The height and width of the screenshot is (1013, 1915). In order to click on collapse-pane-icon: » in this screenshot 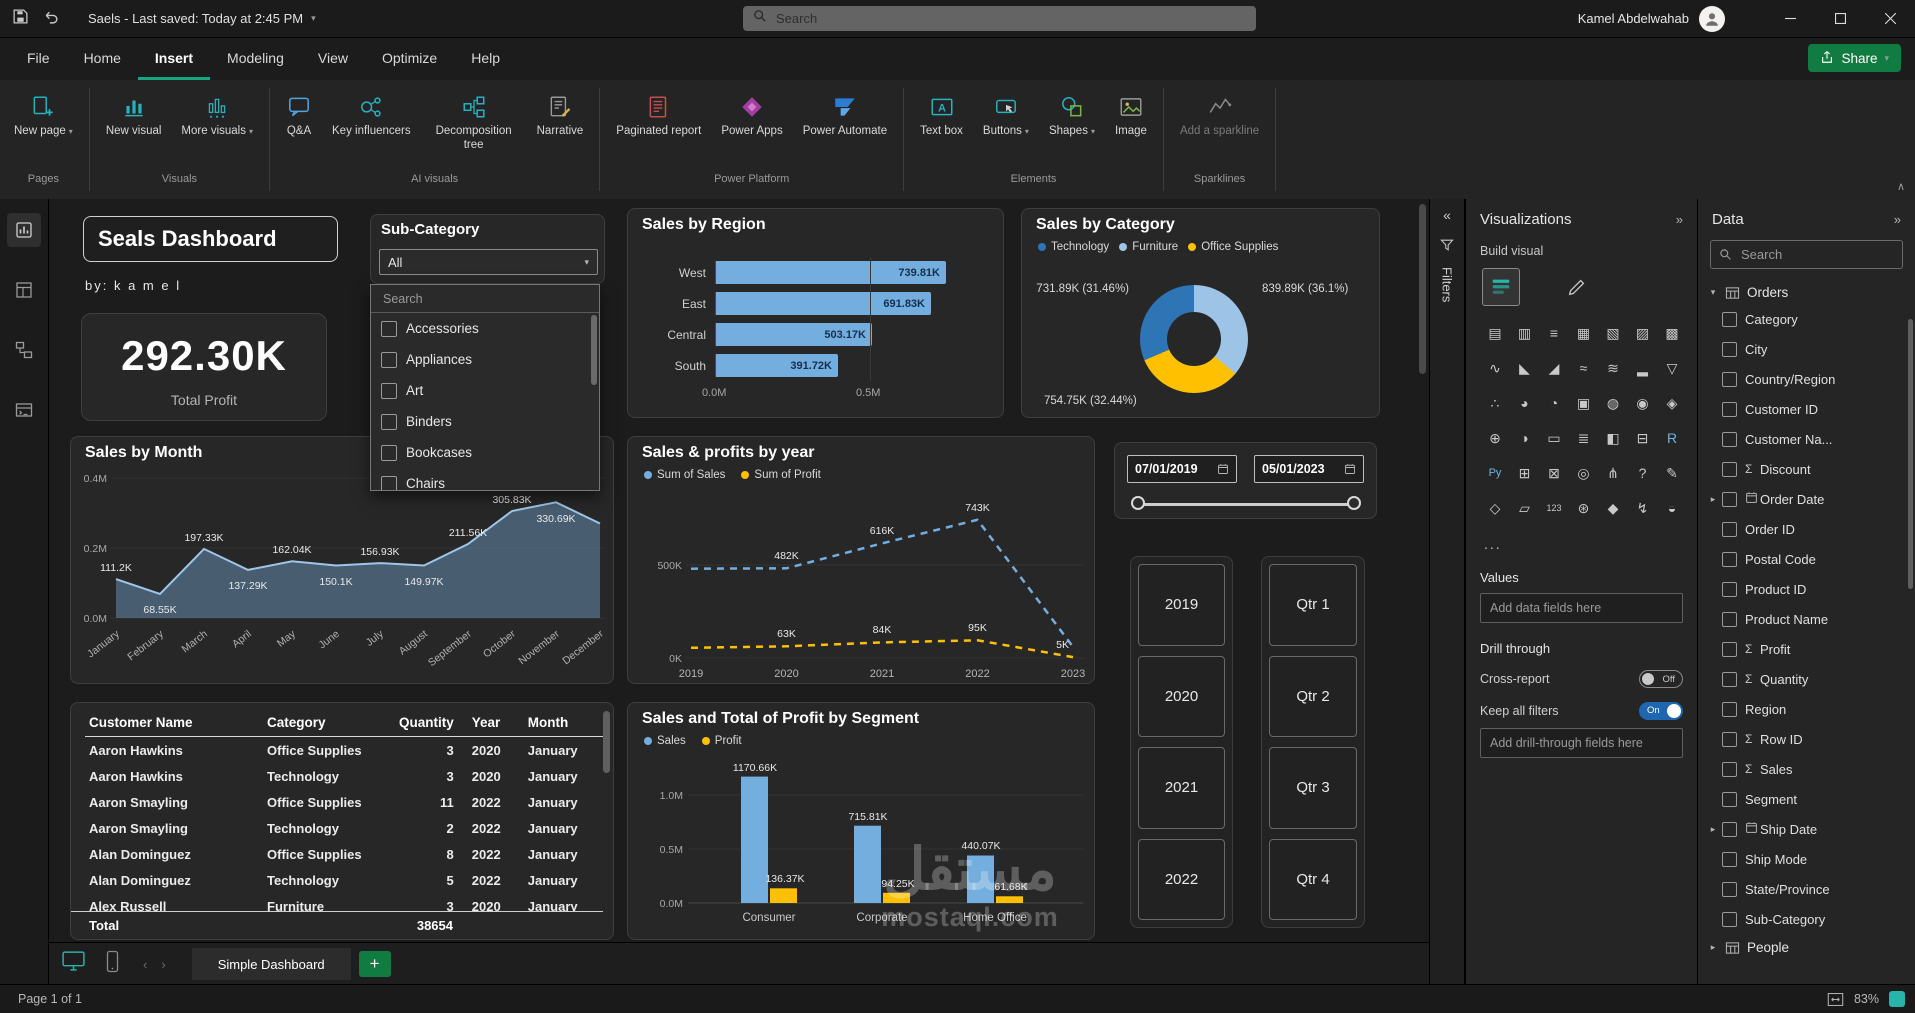, I will do `click(1679, 219)`.